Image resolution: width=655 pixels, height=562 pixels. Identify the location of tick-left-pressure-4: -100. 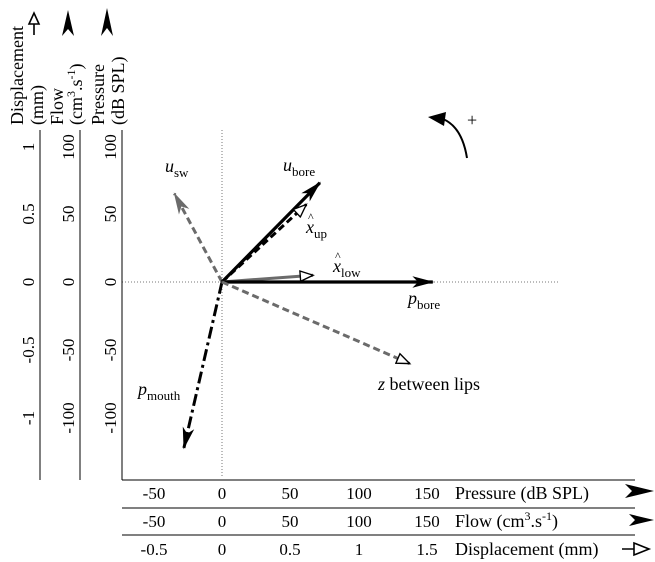
(110, 417).